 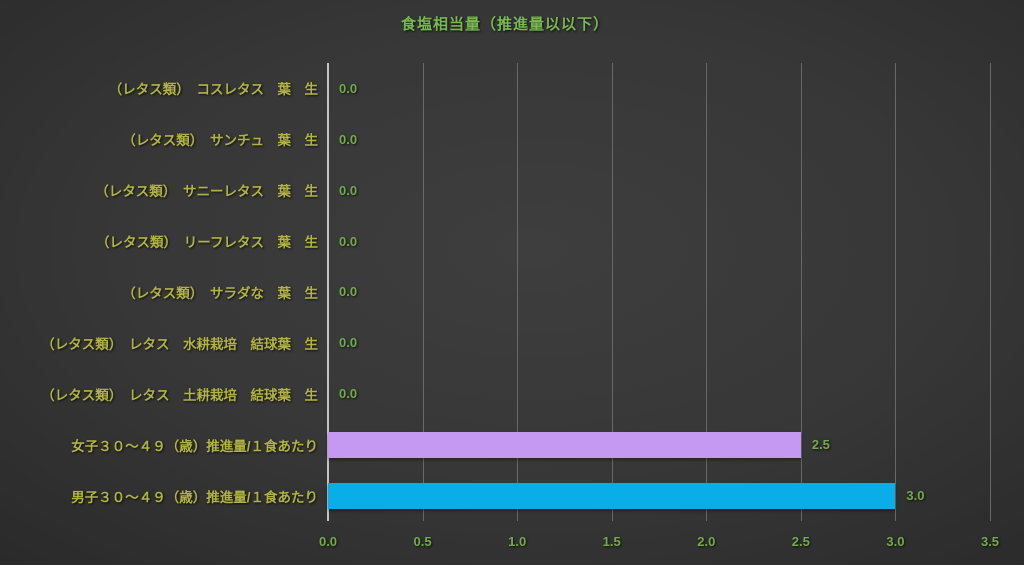 I want to click on x-tick-label: 3.5, so click(x=990, y=541).